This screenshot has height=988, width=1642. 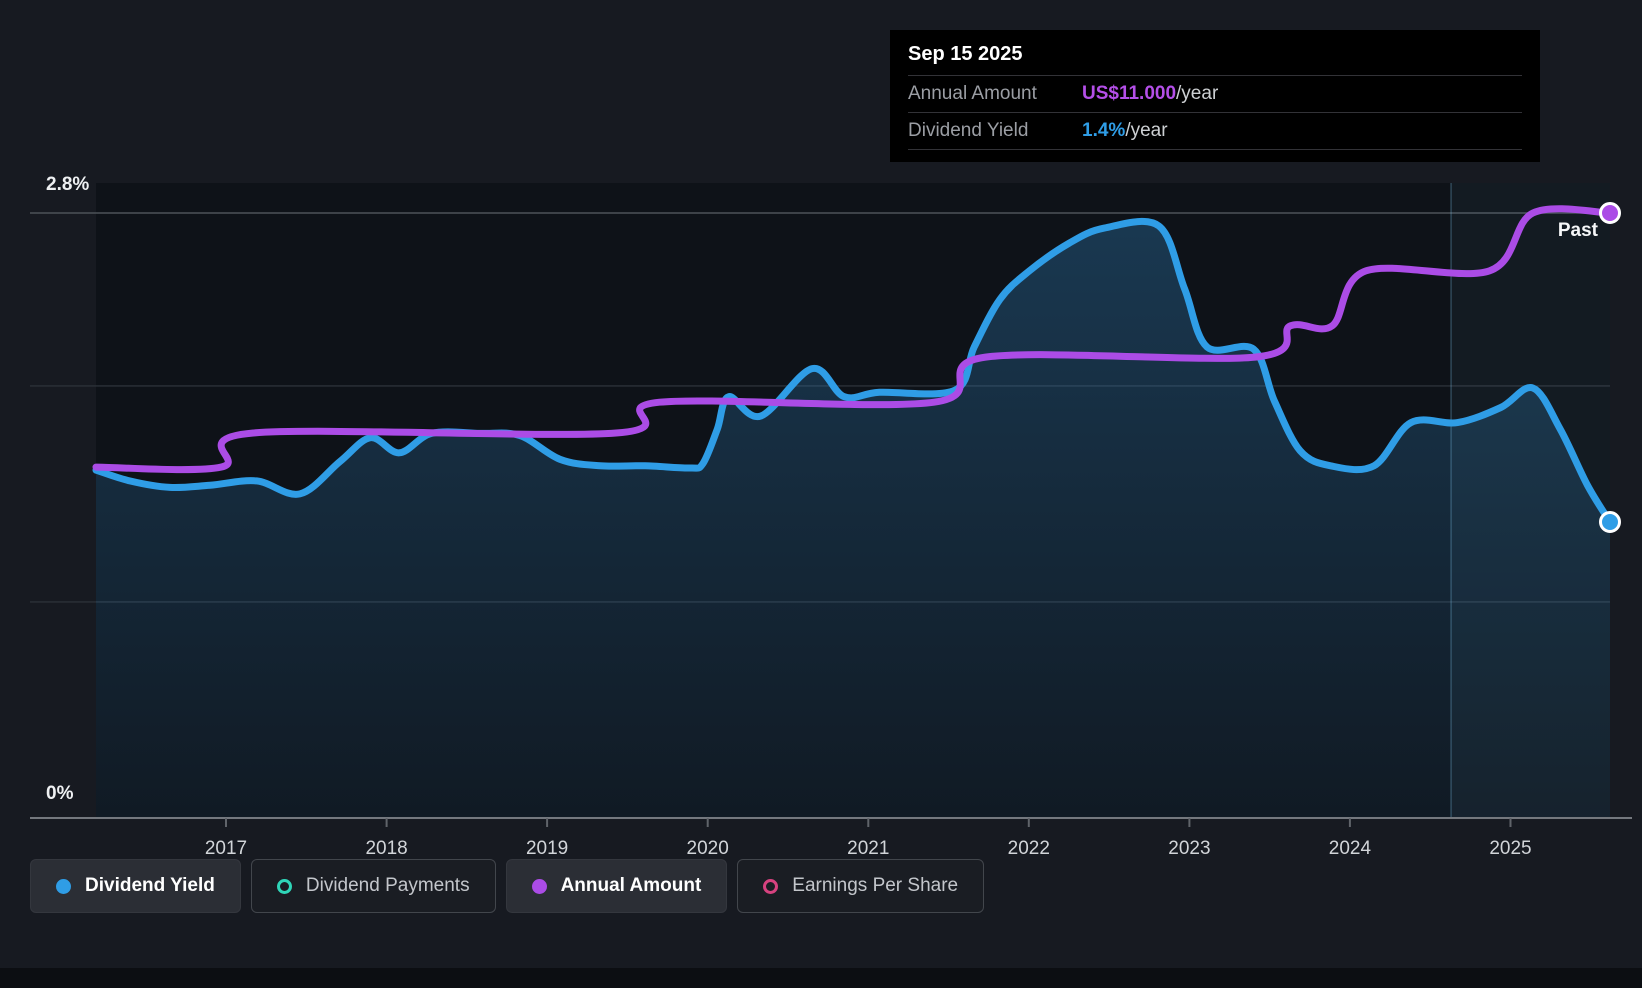 What do you see at coordinates (1029, 848) in the screenshot?
I see `x-tick-label: 2022` at bounding box center [1029, 848].